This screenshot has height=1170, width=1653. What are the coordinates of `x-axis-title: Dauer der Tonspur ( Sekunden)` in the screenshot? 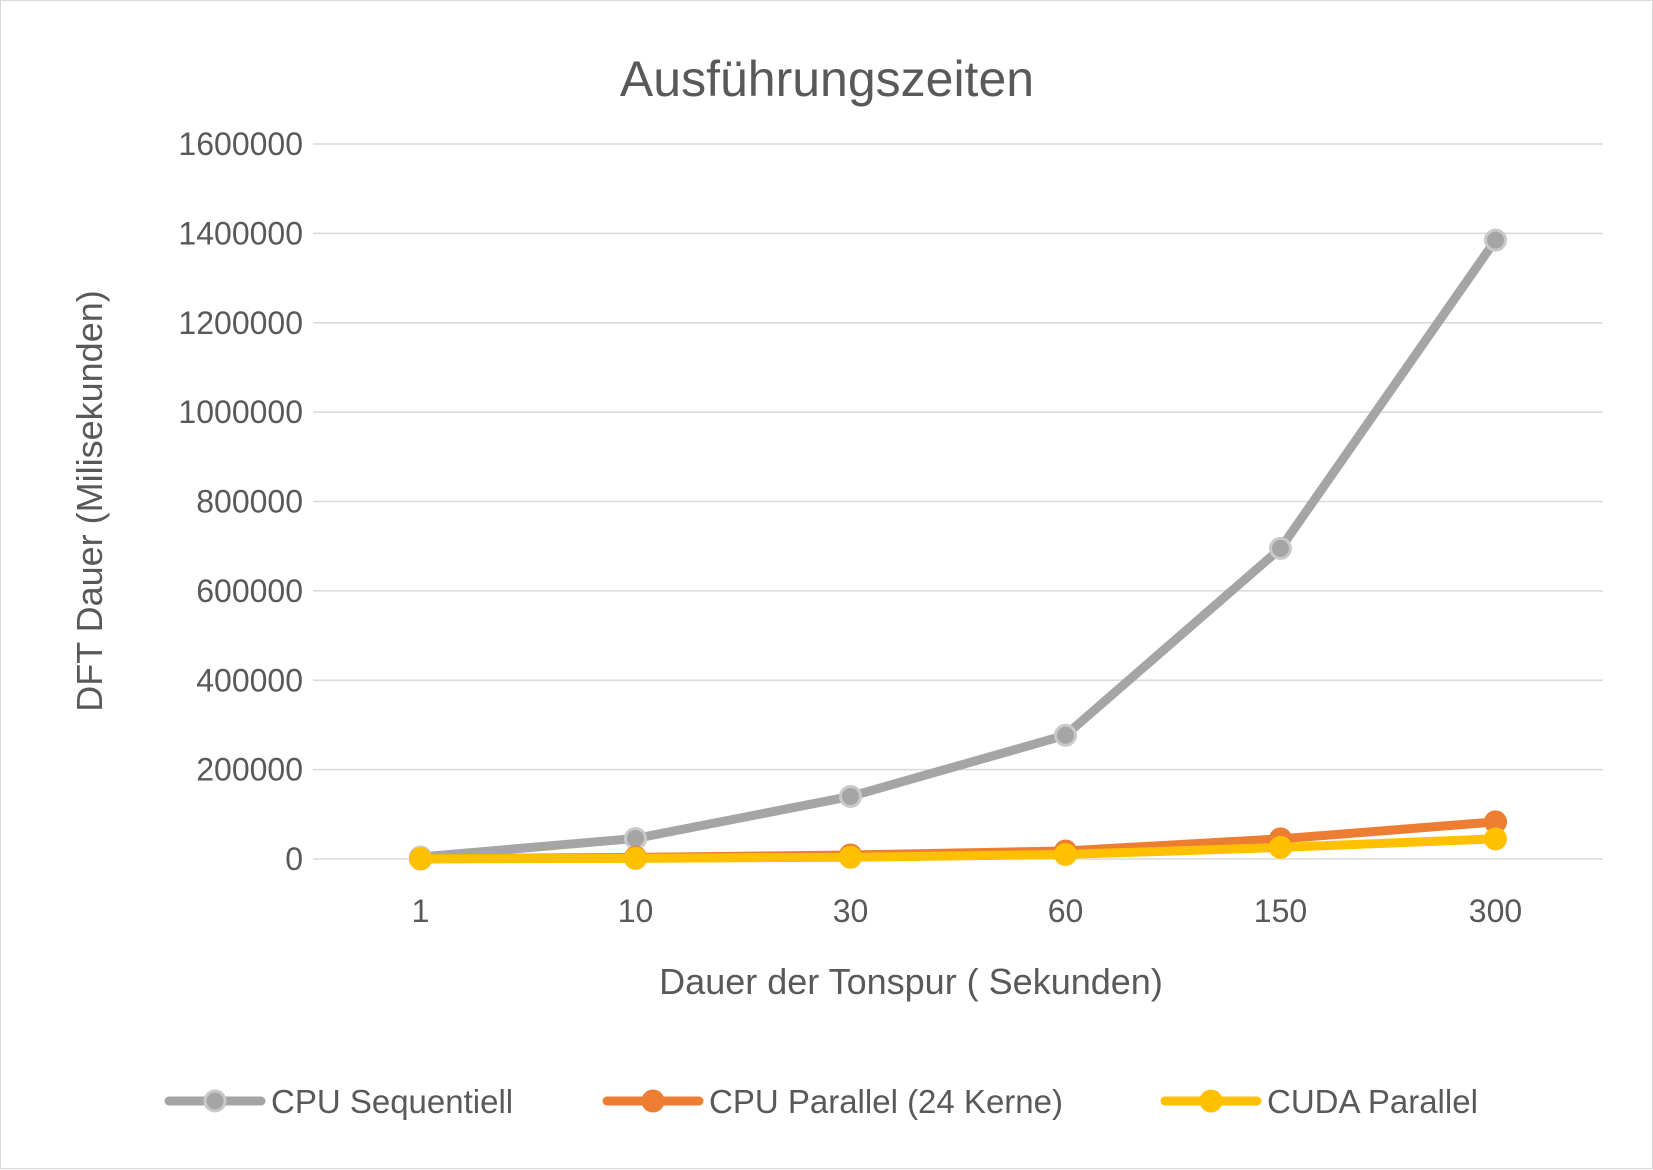 It's located at (911, 981).